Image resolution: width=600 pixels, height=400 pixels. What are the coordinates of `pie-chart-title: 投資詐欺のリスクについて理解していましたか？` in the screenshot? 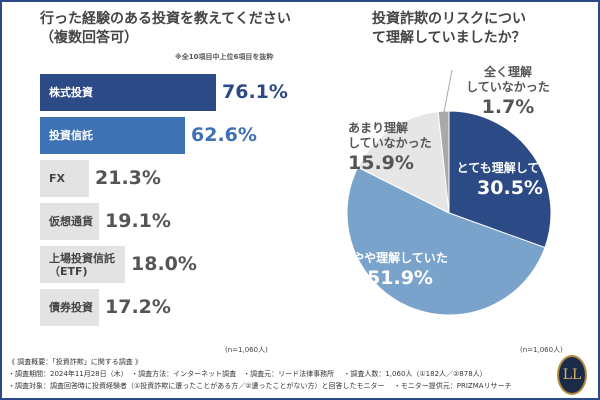 It's located at (449, 28).